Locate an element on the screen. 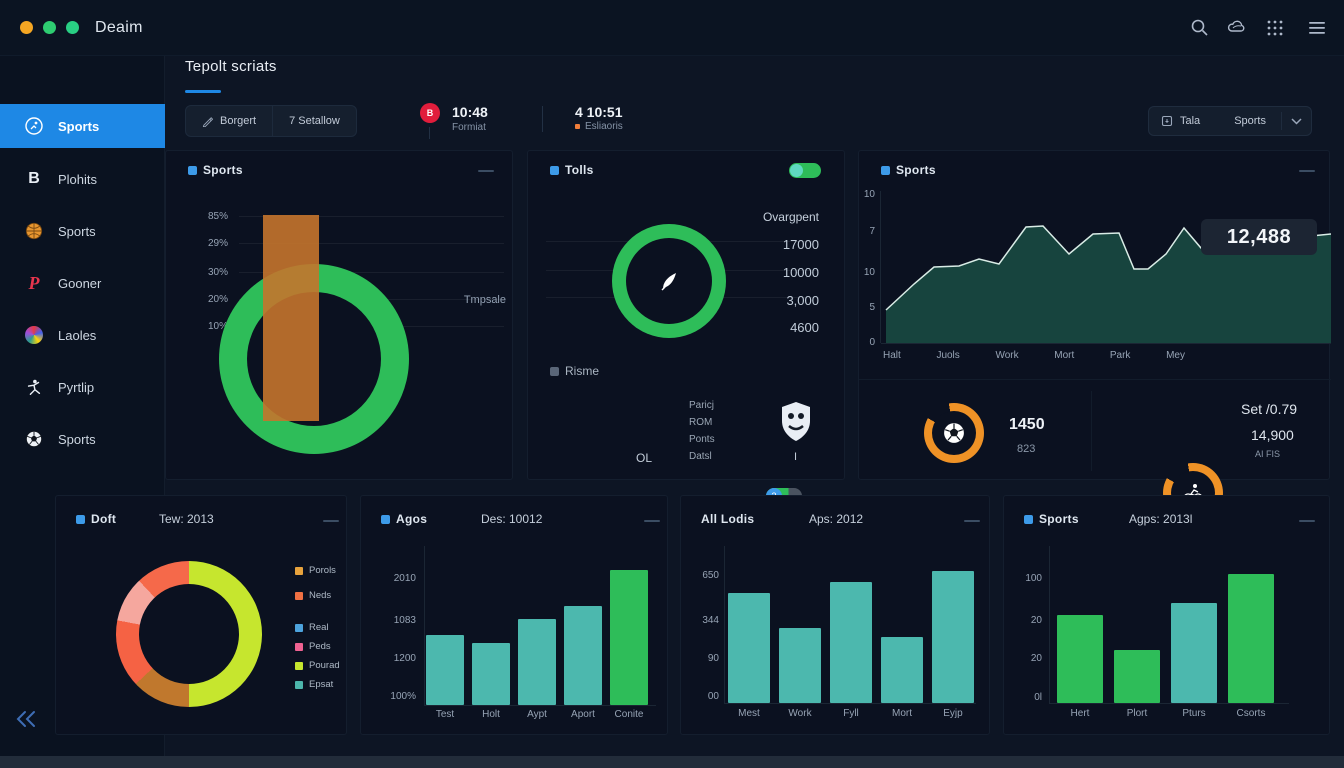 This screenshot has height=768, width=1344. panel-title: Sports is located at coordinates (223, 170).